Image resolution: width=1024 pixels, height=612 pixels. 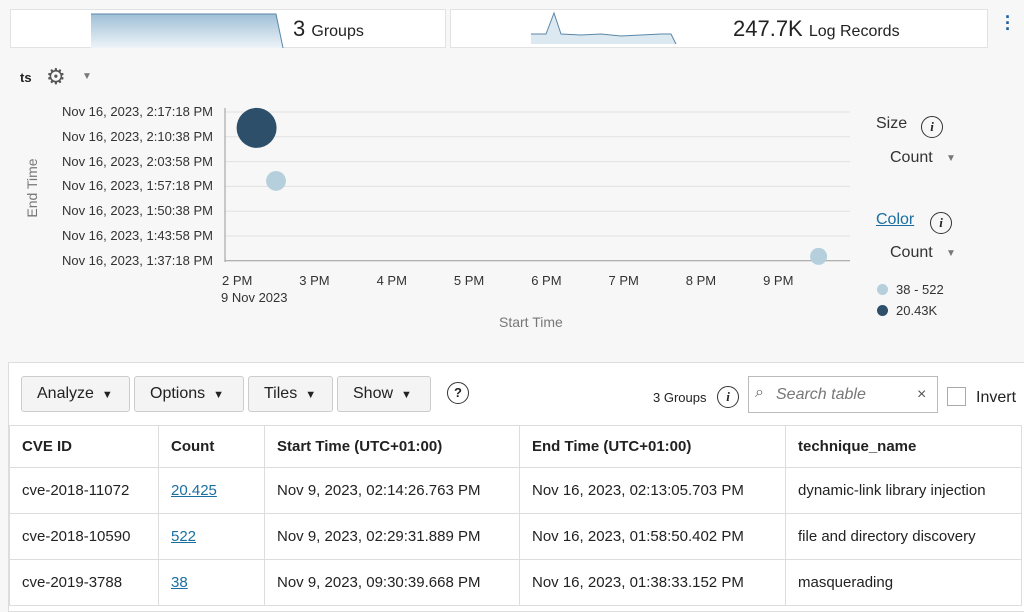 What do you see at coordinates (922, 394) in the screenshot?
I see `clear-search-icon: ×` at bounding box center [922, 394].